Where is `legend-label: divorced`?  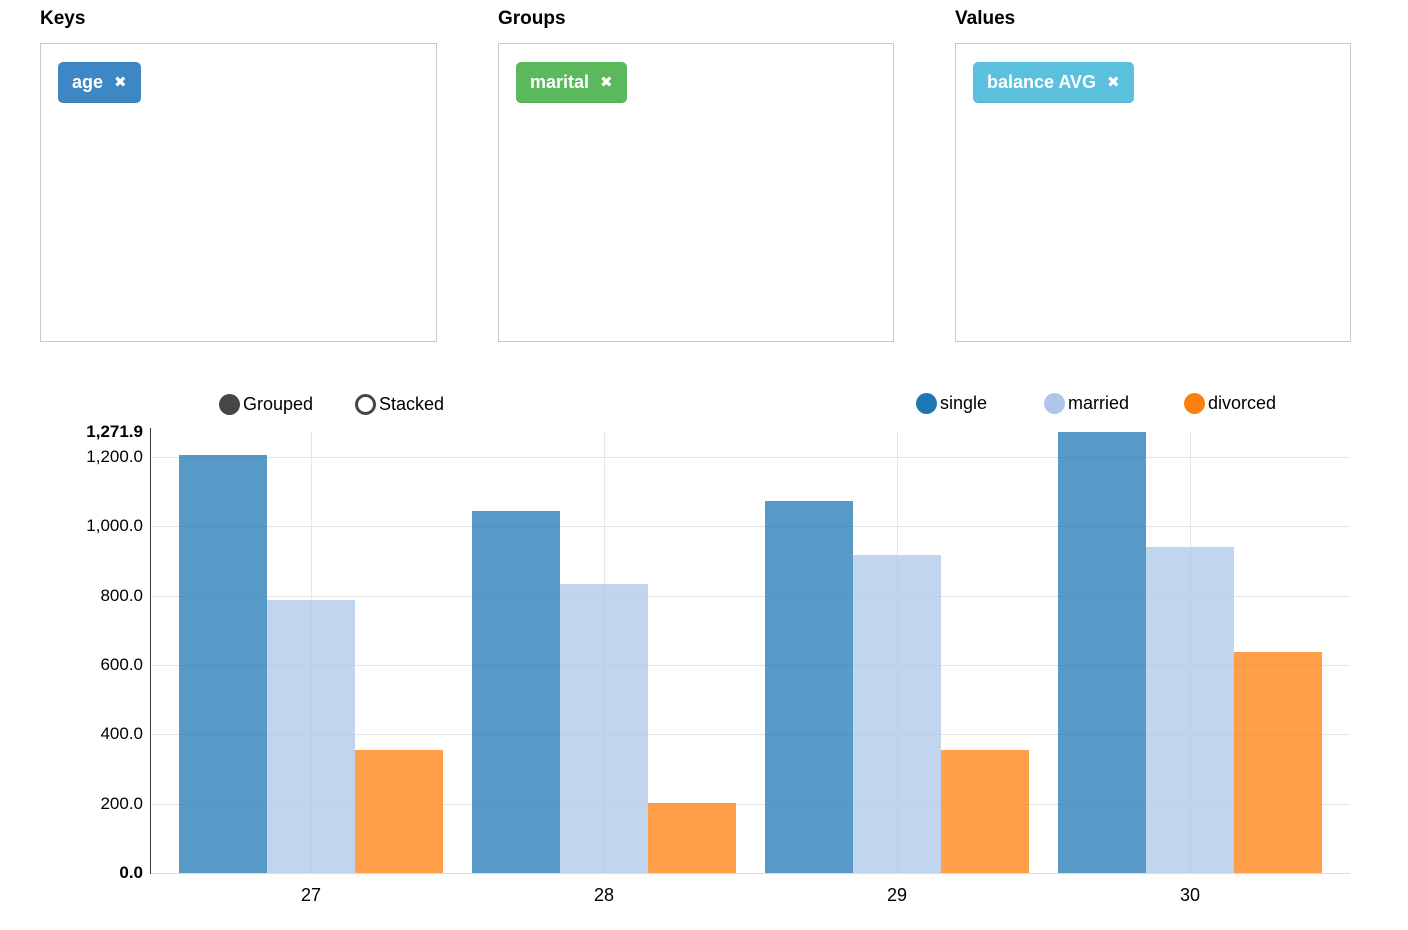
legend-label: divorced is located at coordinates (1242, 402).